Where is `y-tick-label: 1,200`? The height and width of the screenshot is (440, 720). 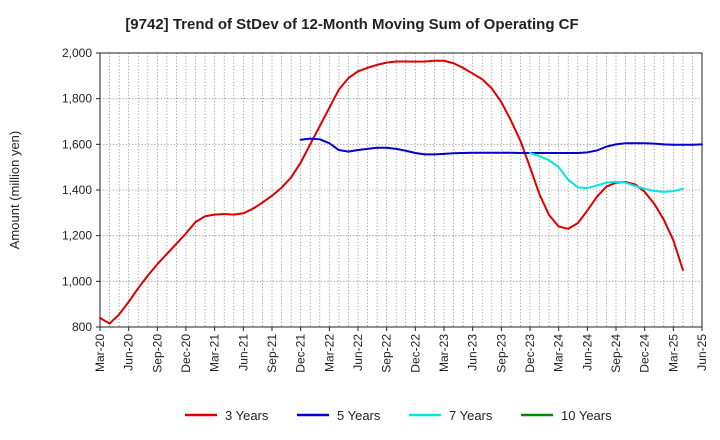 y-tick-label: 1,200 is located at coordinates (77, 236).